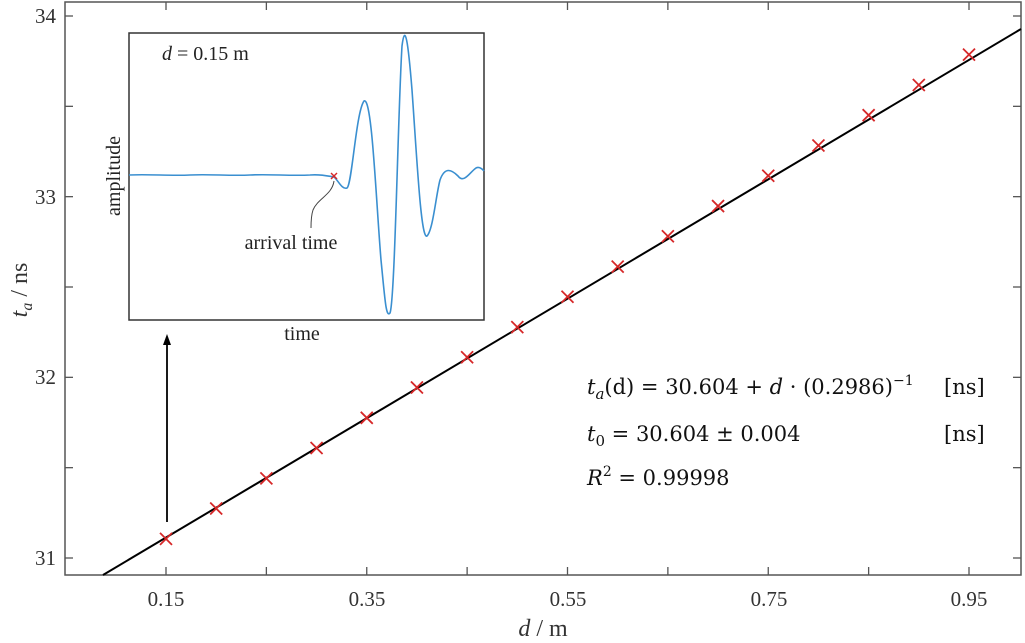 Image resolution: width=1025 pixels, height=643 pixels. Describe the element at coordinates (367, 599) in the screenshot. I see `x-tick-0.35: 0.35` at that location.